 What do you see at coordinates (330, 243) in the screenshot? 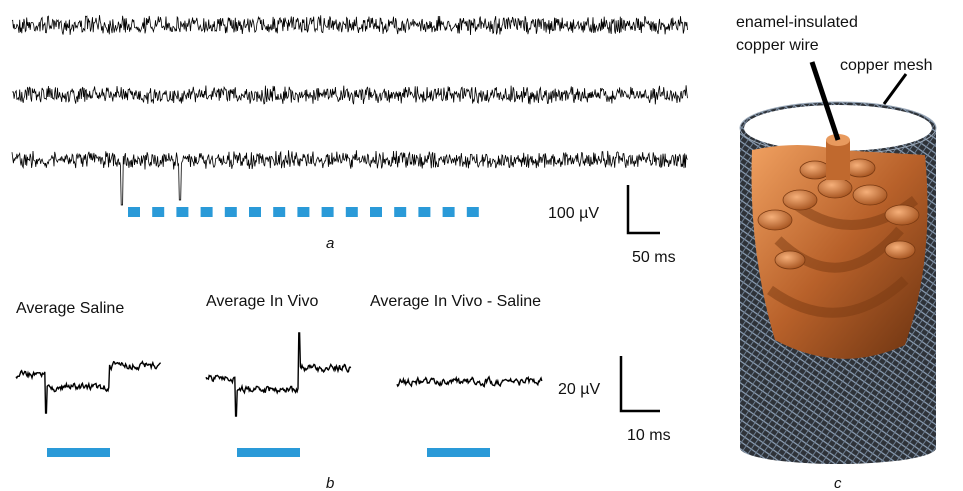
I see `panel-label: a` at bounding box center [330, 243].